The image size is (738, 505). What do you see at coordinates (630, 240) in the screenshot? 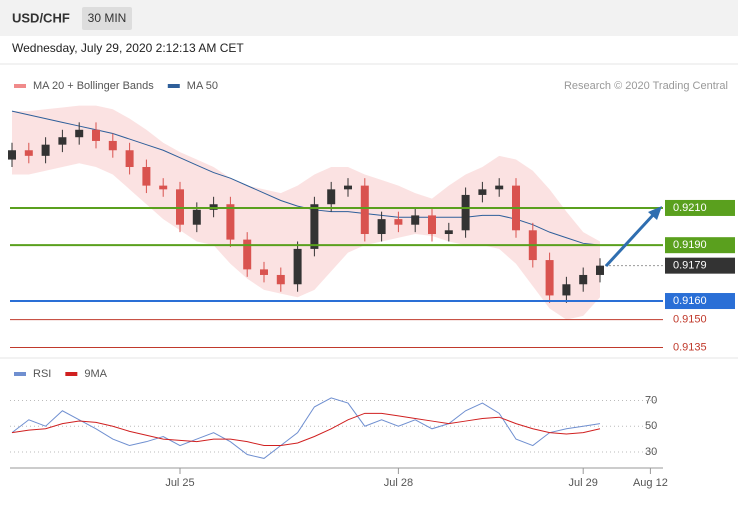
I see `arrow` at bounding box center [630, 240].